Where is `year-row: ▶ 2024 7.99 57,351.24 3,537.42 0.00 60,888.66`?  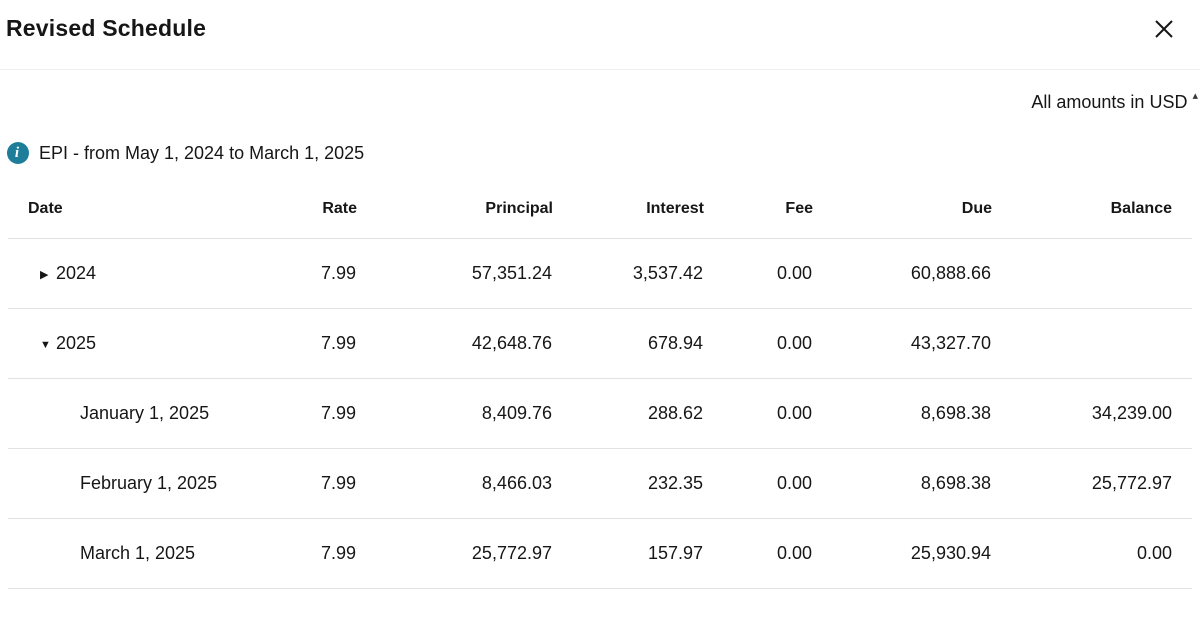 year-row: ▶ 2024 7.99 57,351.24 3,537.42 0.00 60,888.66 is located at coordinates (600, 273).